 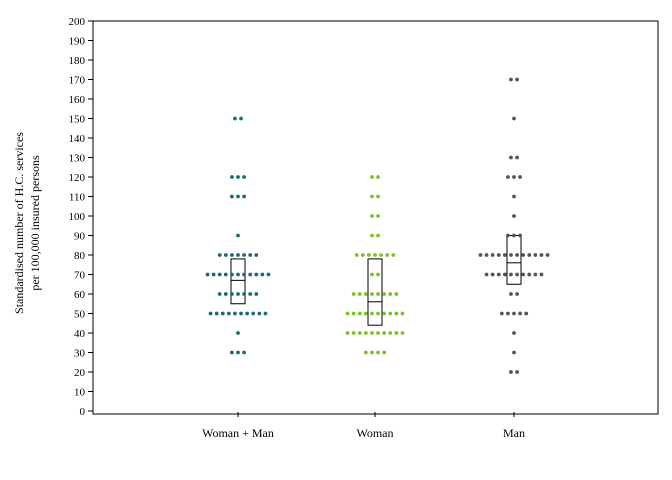 What do you see at coordinates (375, 292) in the screenshot?
I see `box` at bounding box center [375, 292].